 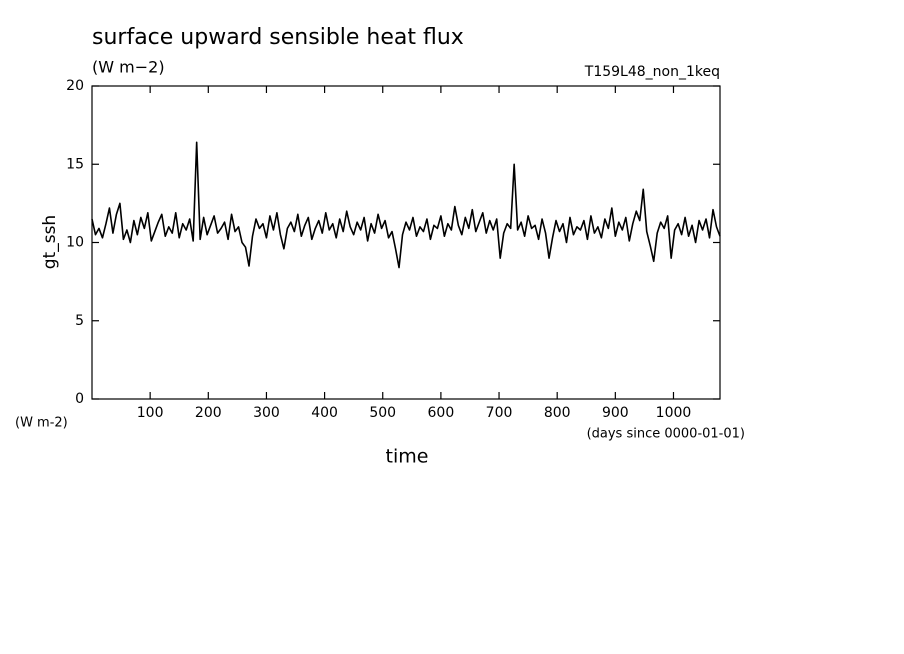 I want to click on y-tick-label: 20, so click(x=75, y=86).